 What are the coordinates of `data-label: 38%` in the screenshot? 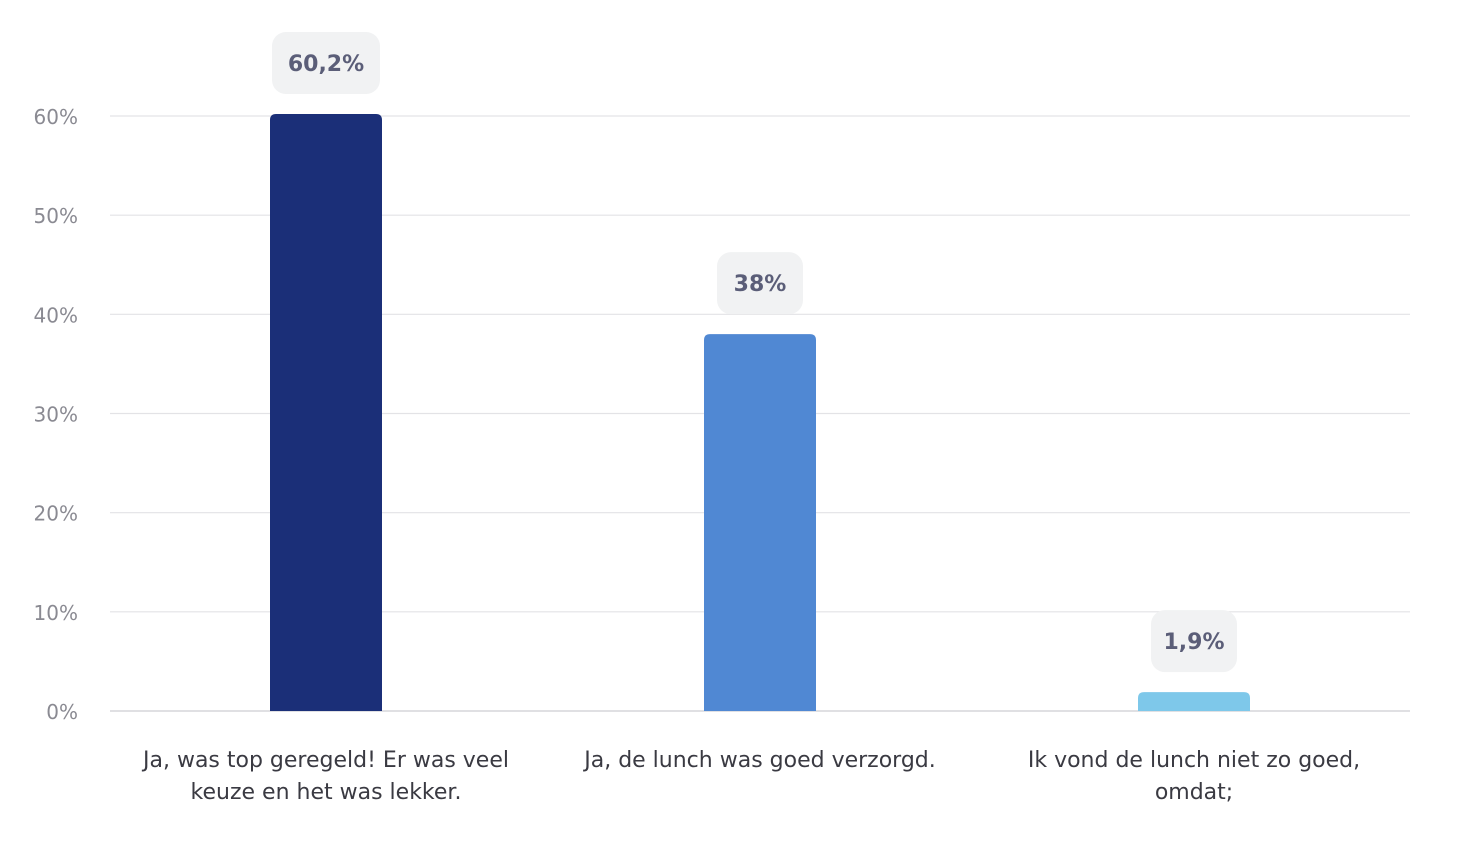 It's located at (760, 284).